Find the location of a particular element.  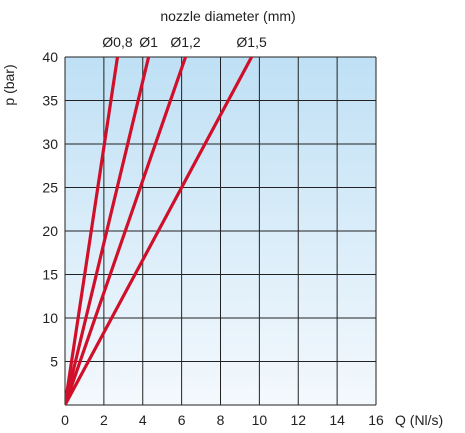

x-tick-label: 2 is located at coordinates (104, 420).